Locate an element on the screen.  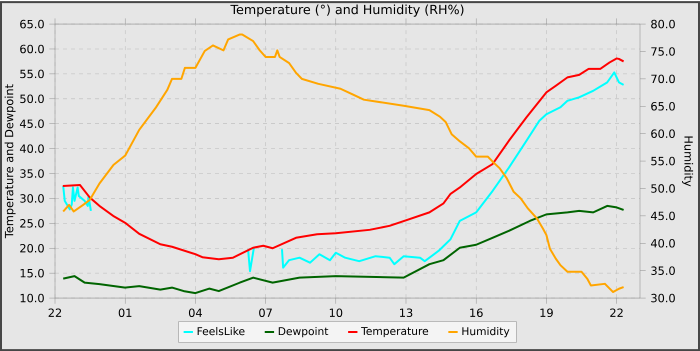
y2-tick-label: 60.0 is located at coordinates (663, 133).